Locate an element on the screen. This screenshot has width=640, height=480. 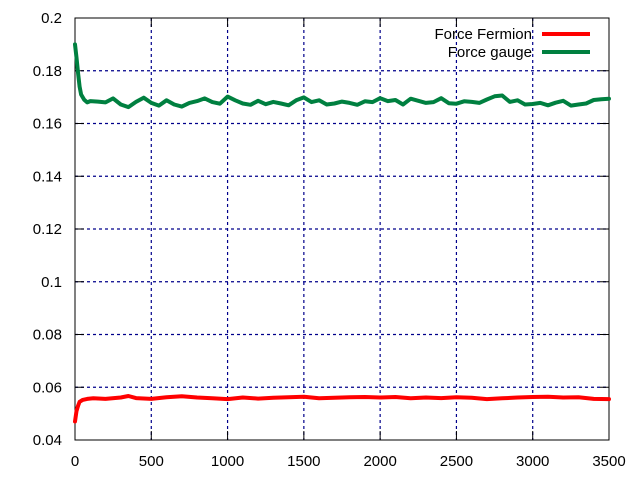
y-tick-label: 0.12 is located at coordinates (47, 229).